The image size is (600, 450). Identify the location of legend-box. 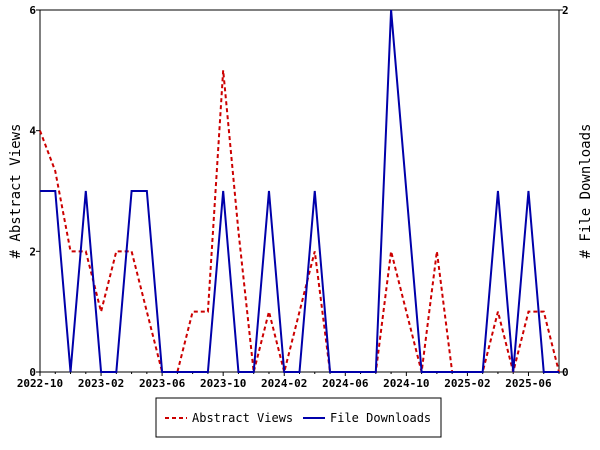
(298, 417).